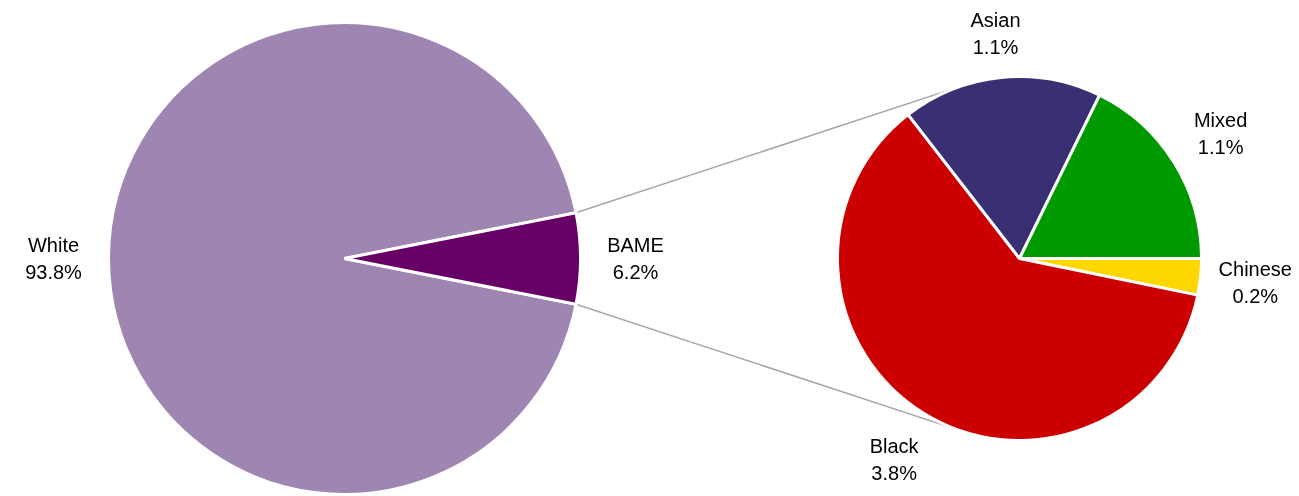 The height and width of the screenshot is (496, 1299). What do you see at coordinates (1255, 268) in the screenshot?
I see `slice-label: Chinese` at bounding box center [1255, 268].